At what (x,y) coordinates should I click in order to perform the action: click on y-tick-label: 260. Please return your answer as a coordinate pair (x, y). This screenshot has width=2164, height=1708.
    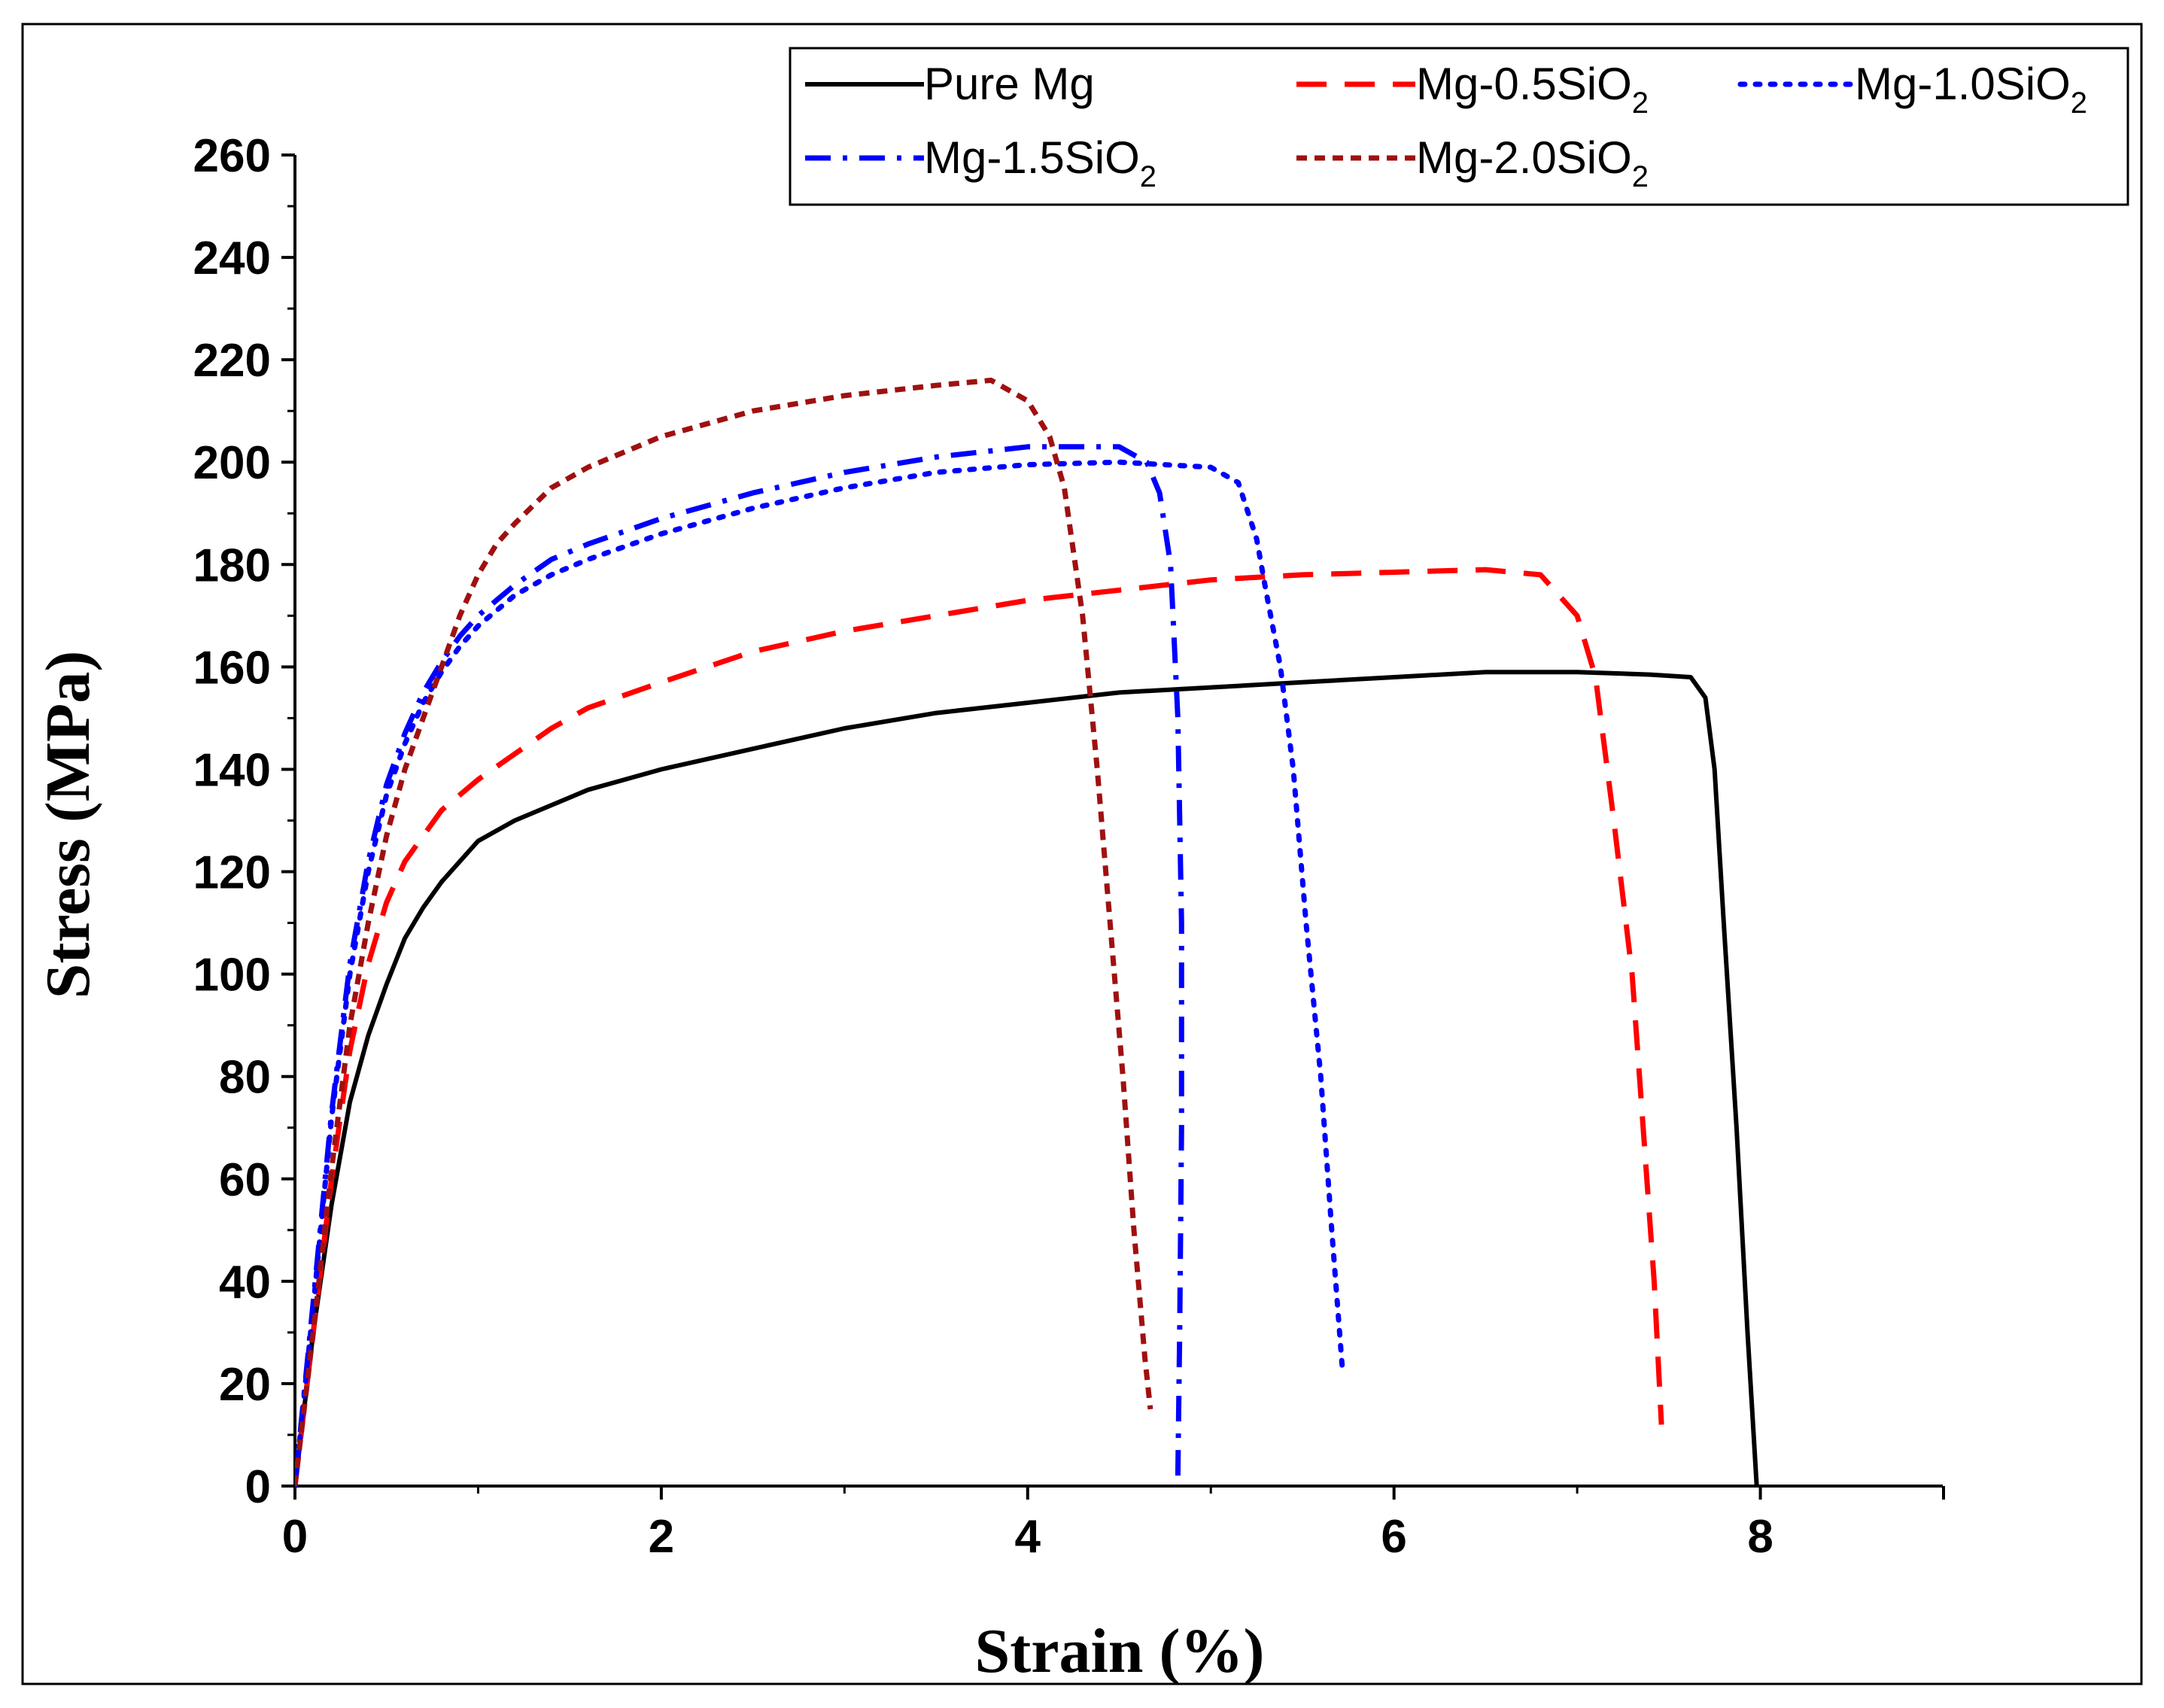
    Looking at the image, I should click on (232, 156).